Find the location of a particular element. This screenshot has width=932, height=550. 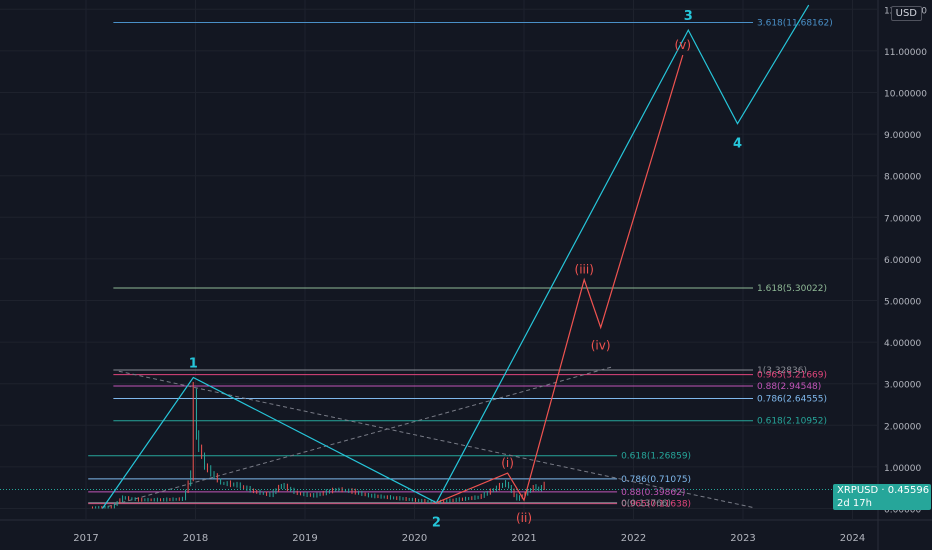

fib-level-label: 1(3.32836) is located at coordinates (782, 371).